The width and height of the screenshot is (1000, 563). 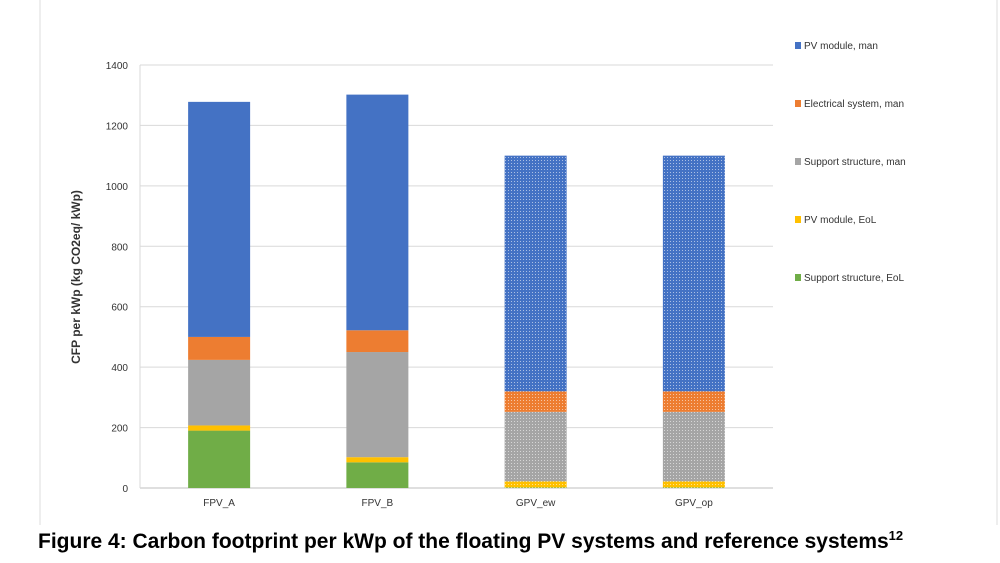 What do you see at coordinates (841, 46) in the screenshot?
I see `legend-label: PV module, man` at bounding box center [841, 46].